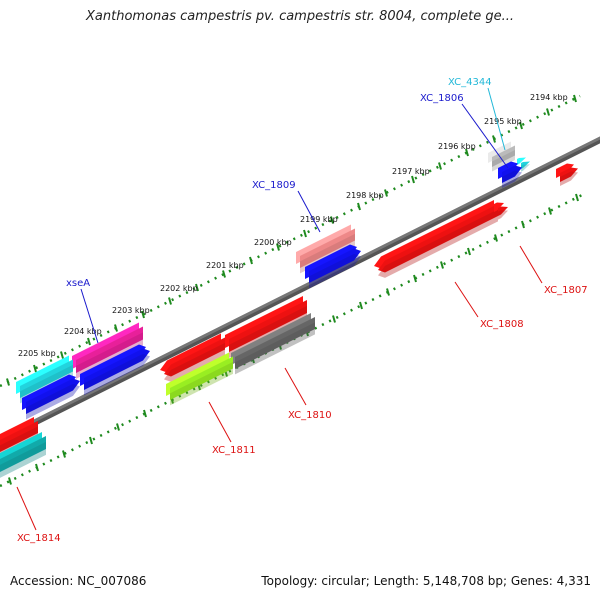 The width and height of the screenshot is (600, 600). What do you see at coordinates (503, 121) in the screenshot?
I see `ruler-tick-label: 2195 kbp` at bounding box center [503, 121].